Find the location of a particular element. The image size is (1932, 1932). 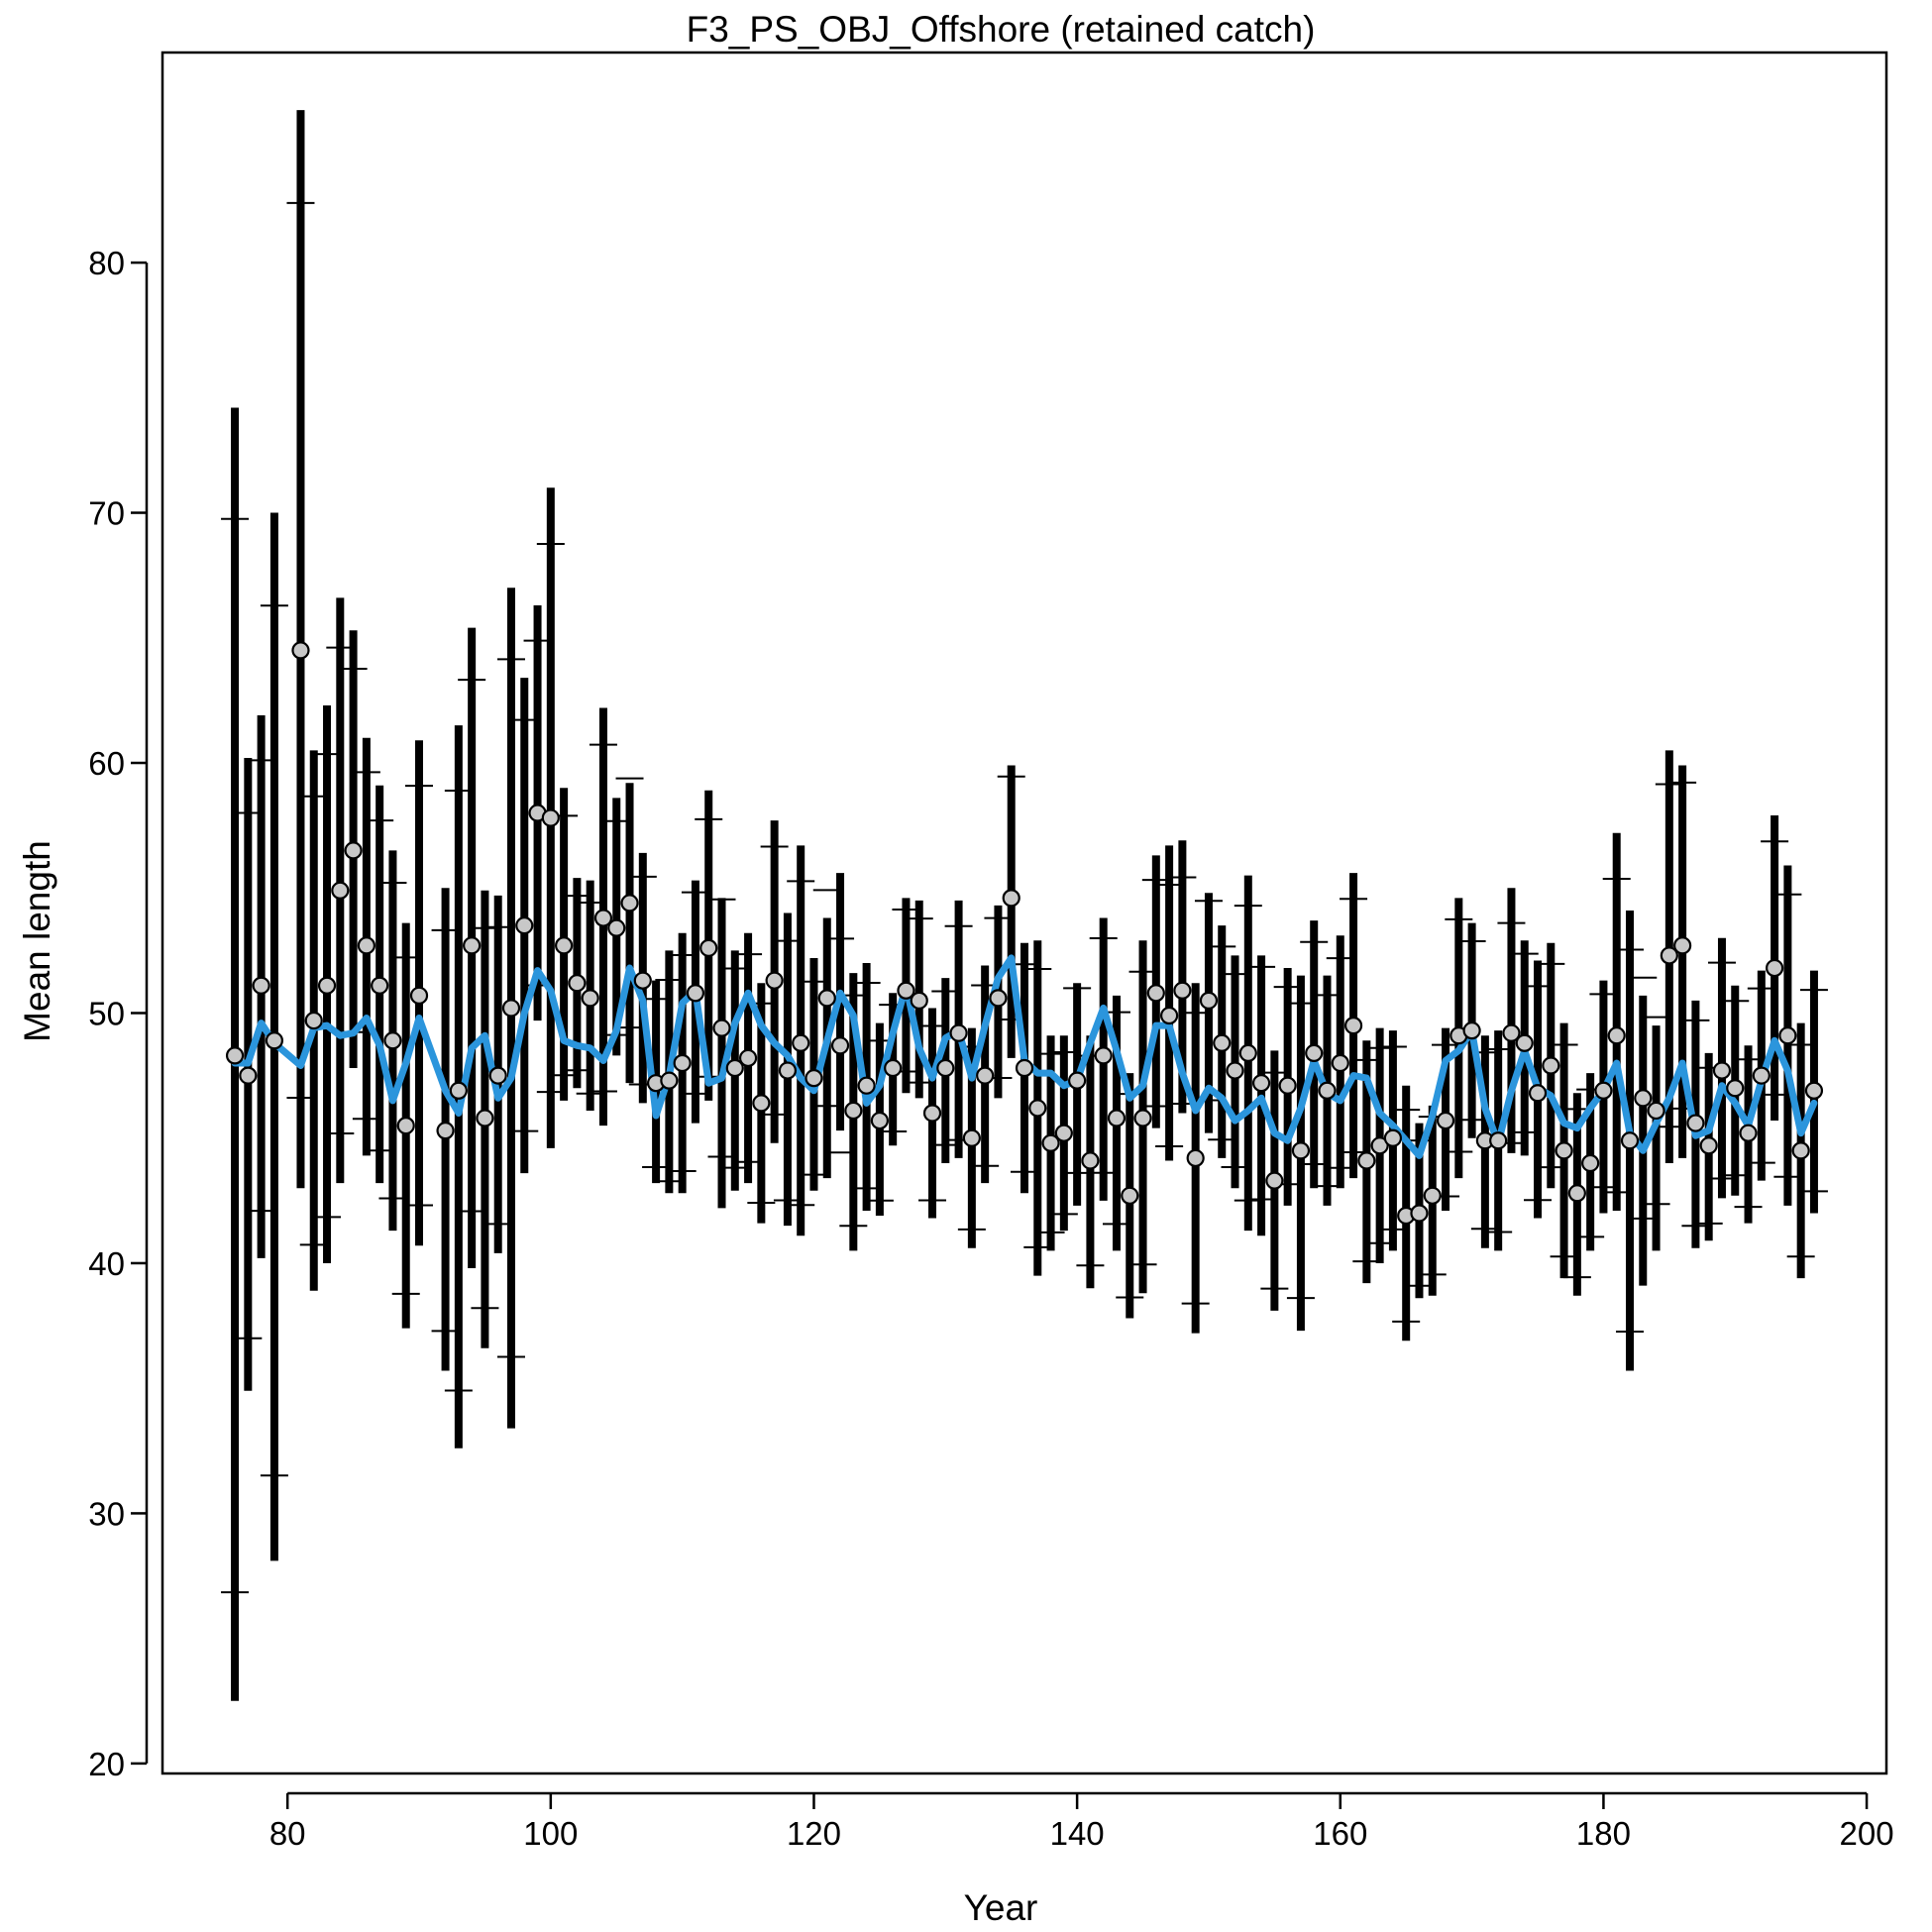

chart-title: F3_PS_OBJ_Offshore (retained catch) is located at coordinates (1001, 30).